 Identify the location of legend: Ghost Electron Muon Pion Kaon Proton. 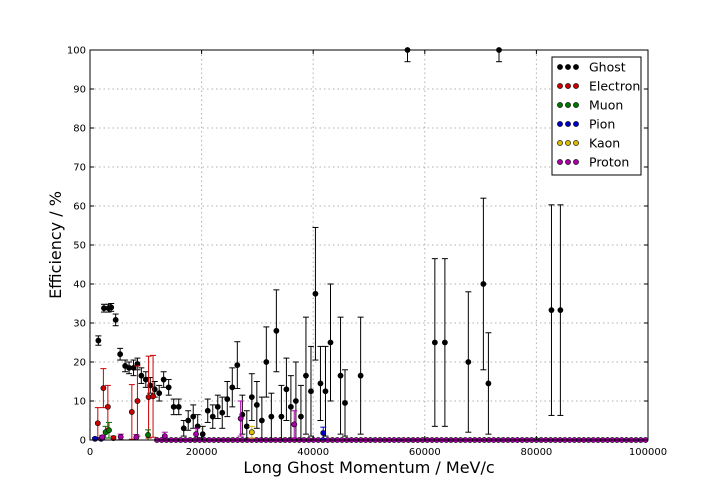
(596, 116).